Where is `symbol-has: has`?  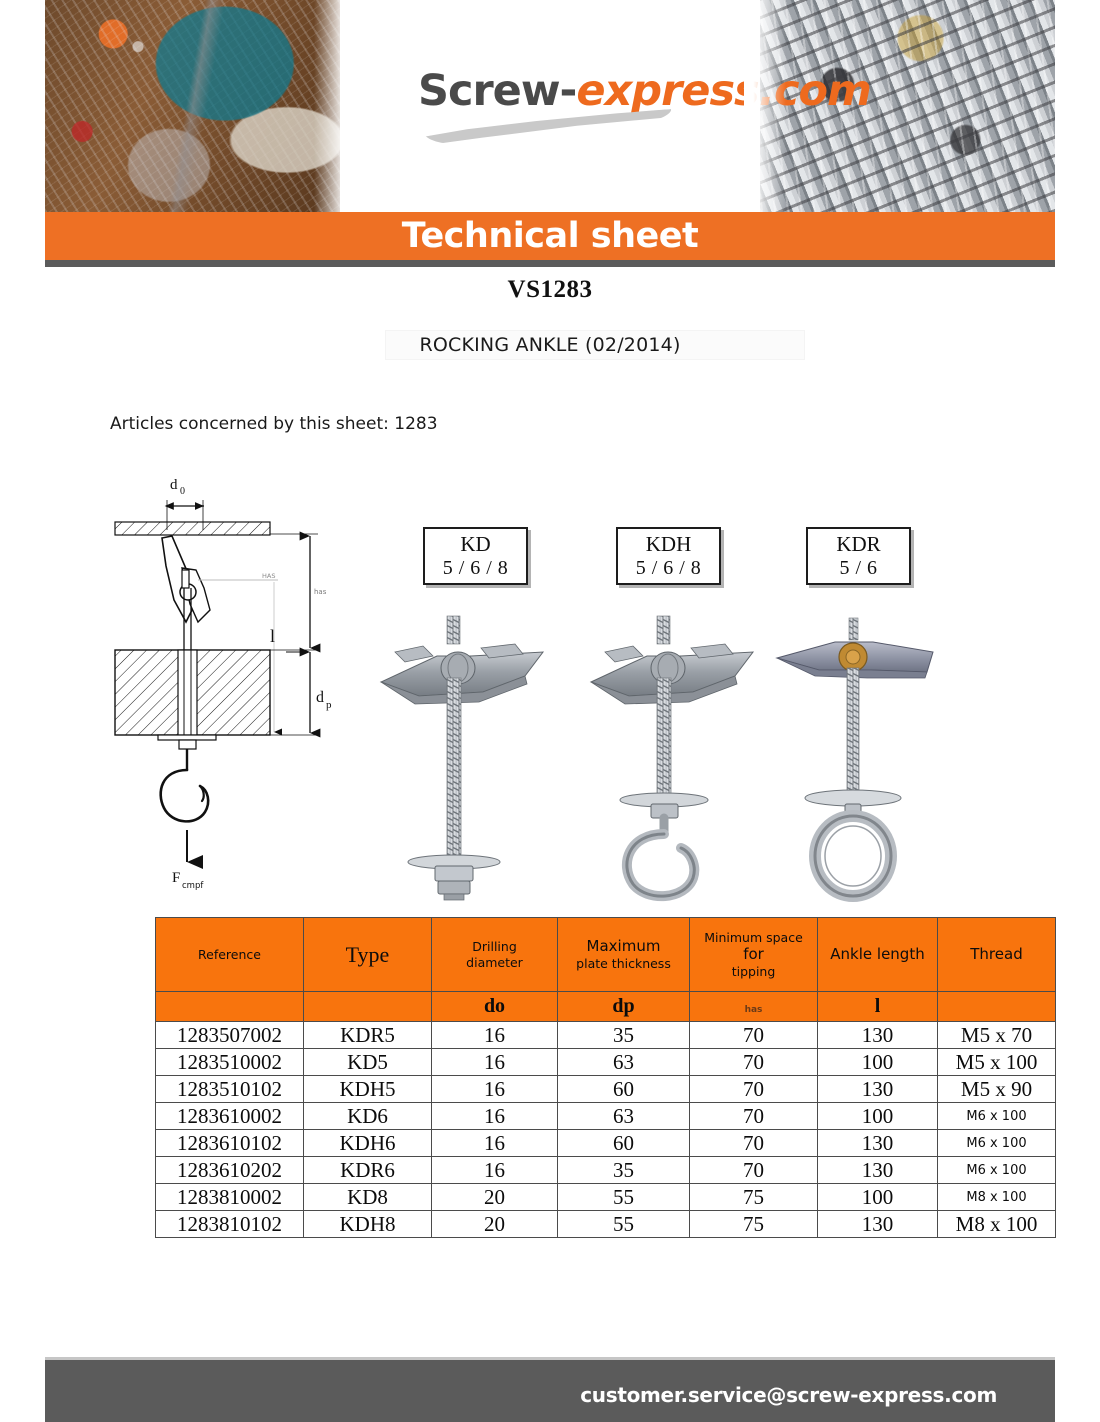
symbol-has: has is located at coordinates (753, 1006).